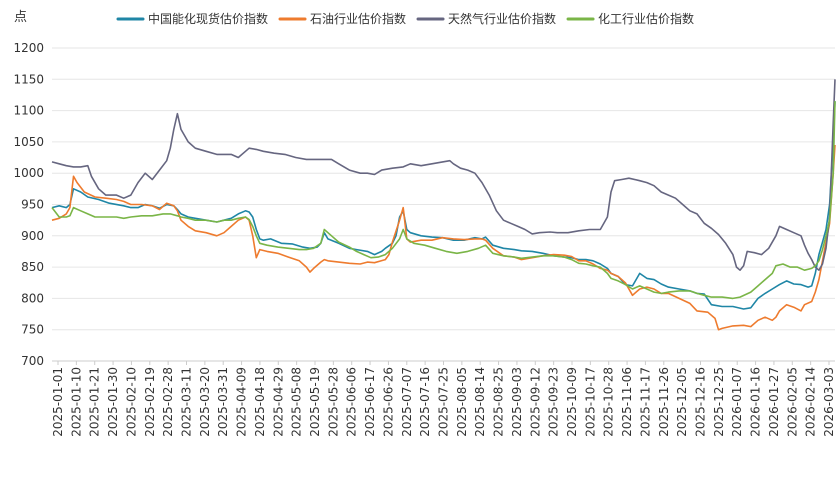 The height and width of the screenshot is (479, 837). I want to click on legend-label: 中国能化现货估价指数, so click(208, 18).